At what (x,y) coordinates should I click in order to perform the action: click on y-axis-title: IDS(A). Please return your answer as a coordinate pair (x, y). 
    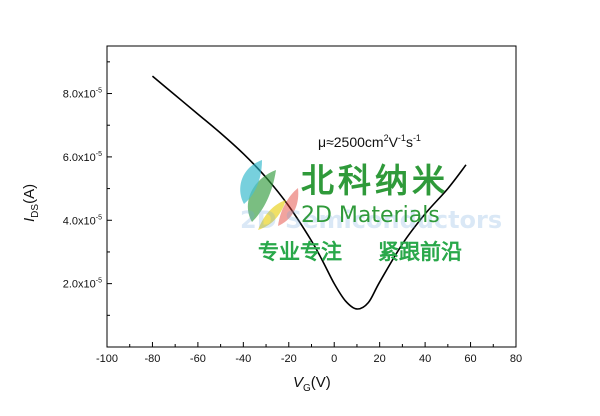
    Looking at the image, I should click on (31, 203).